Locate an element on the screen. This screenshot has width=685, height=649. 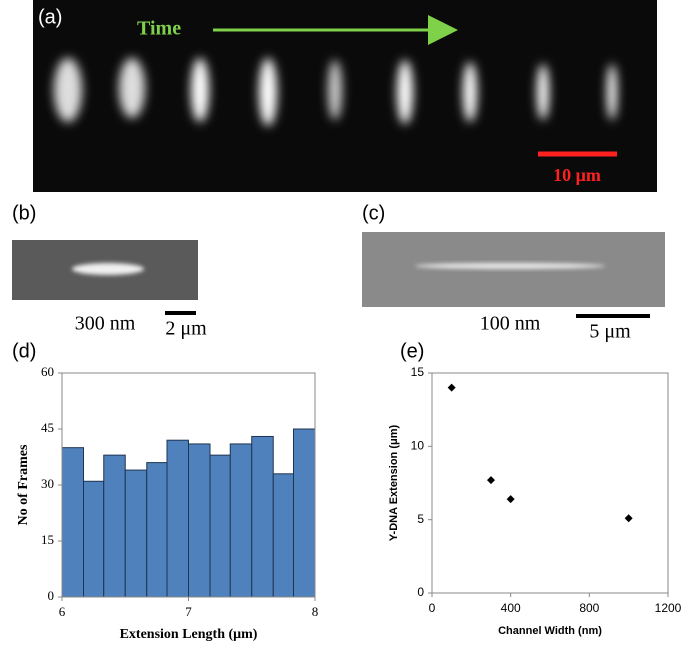
dna-frames is located at coordinates (335, 92).